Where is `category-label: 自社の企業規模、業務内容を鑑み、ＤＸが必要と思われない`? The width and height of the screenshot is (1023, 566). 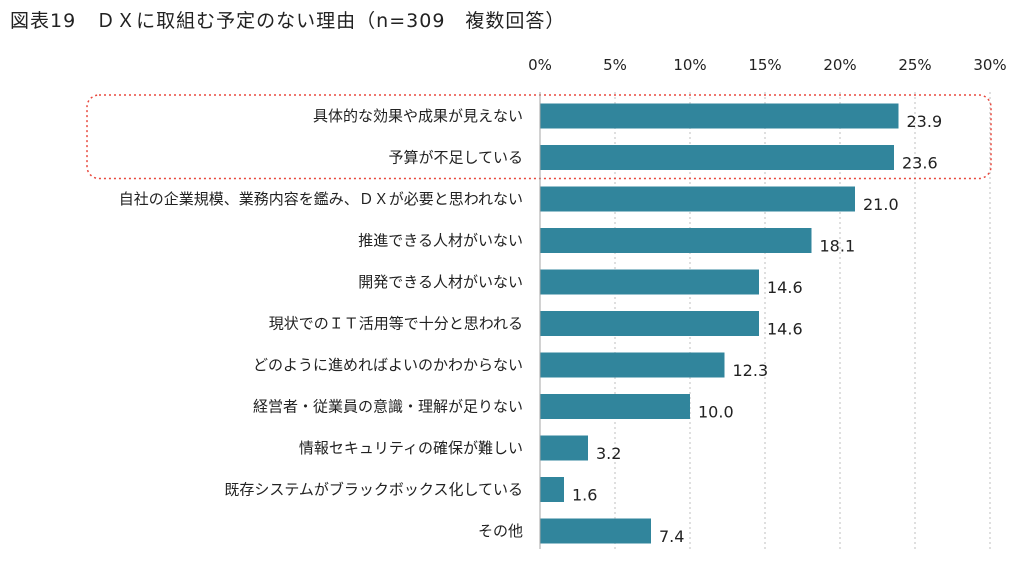
category-label: 自社の企業規模、業務内容を鑑み、ＤＸが必要と思われない is located at coordinates (321, 199).